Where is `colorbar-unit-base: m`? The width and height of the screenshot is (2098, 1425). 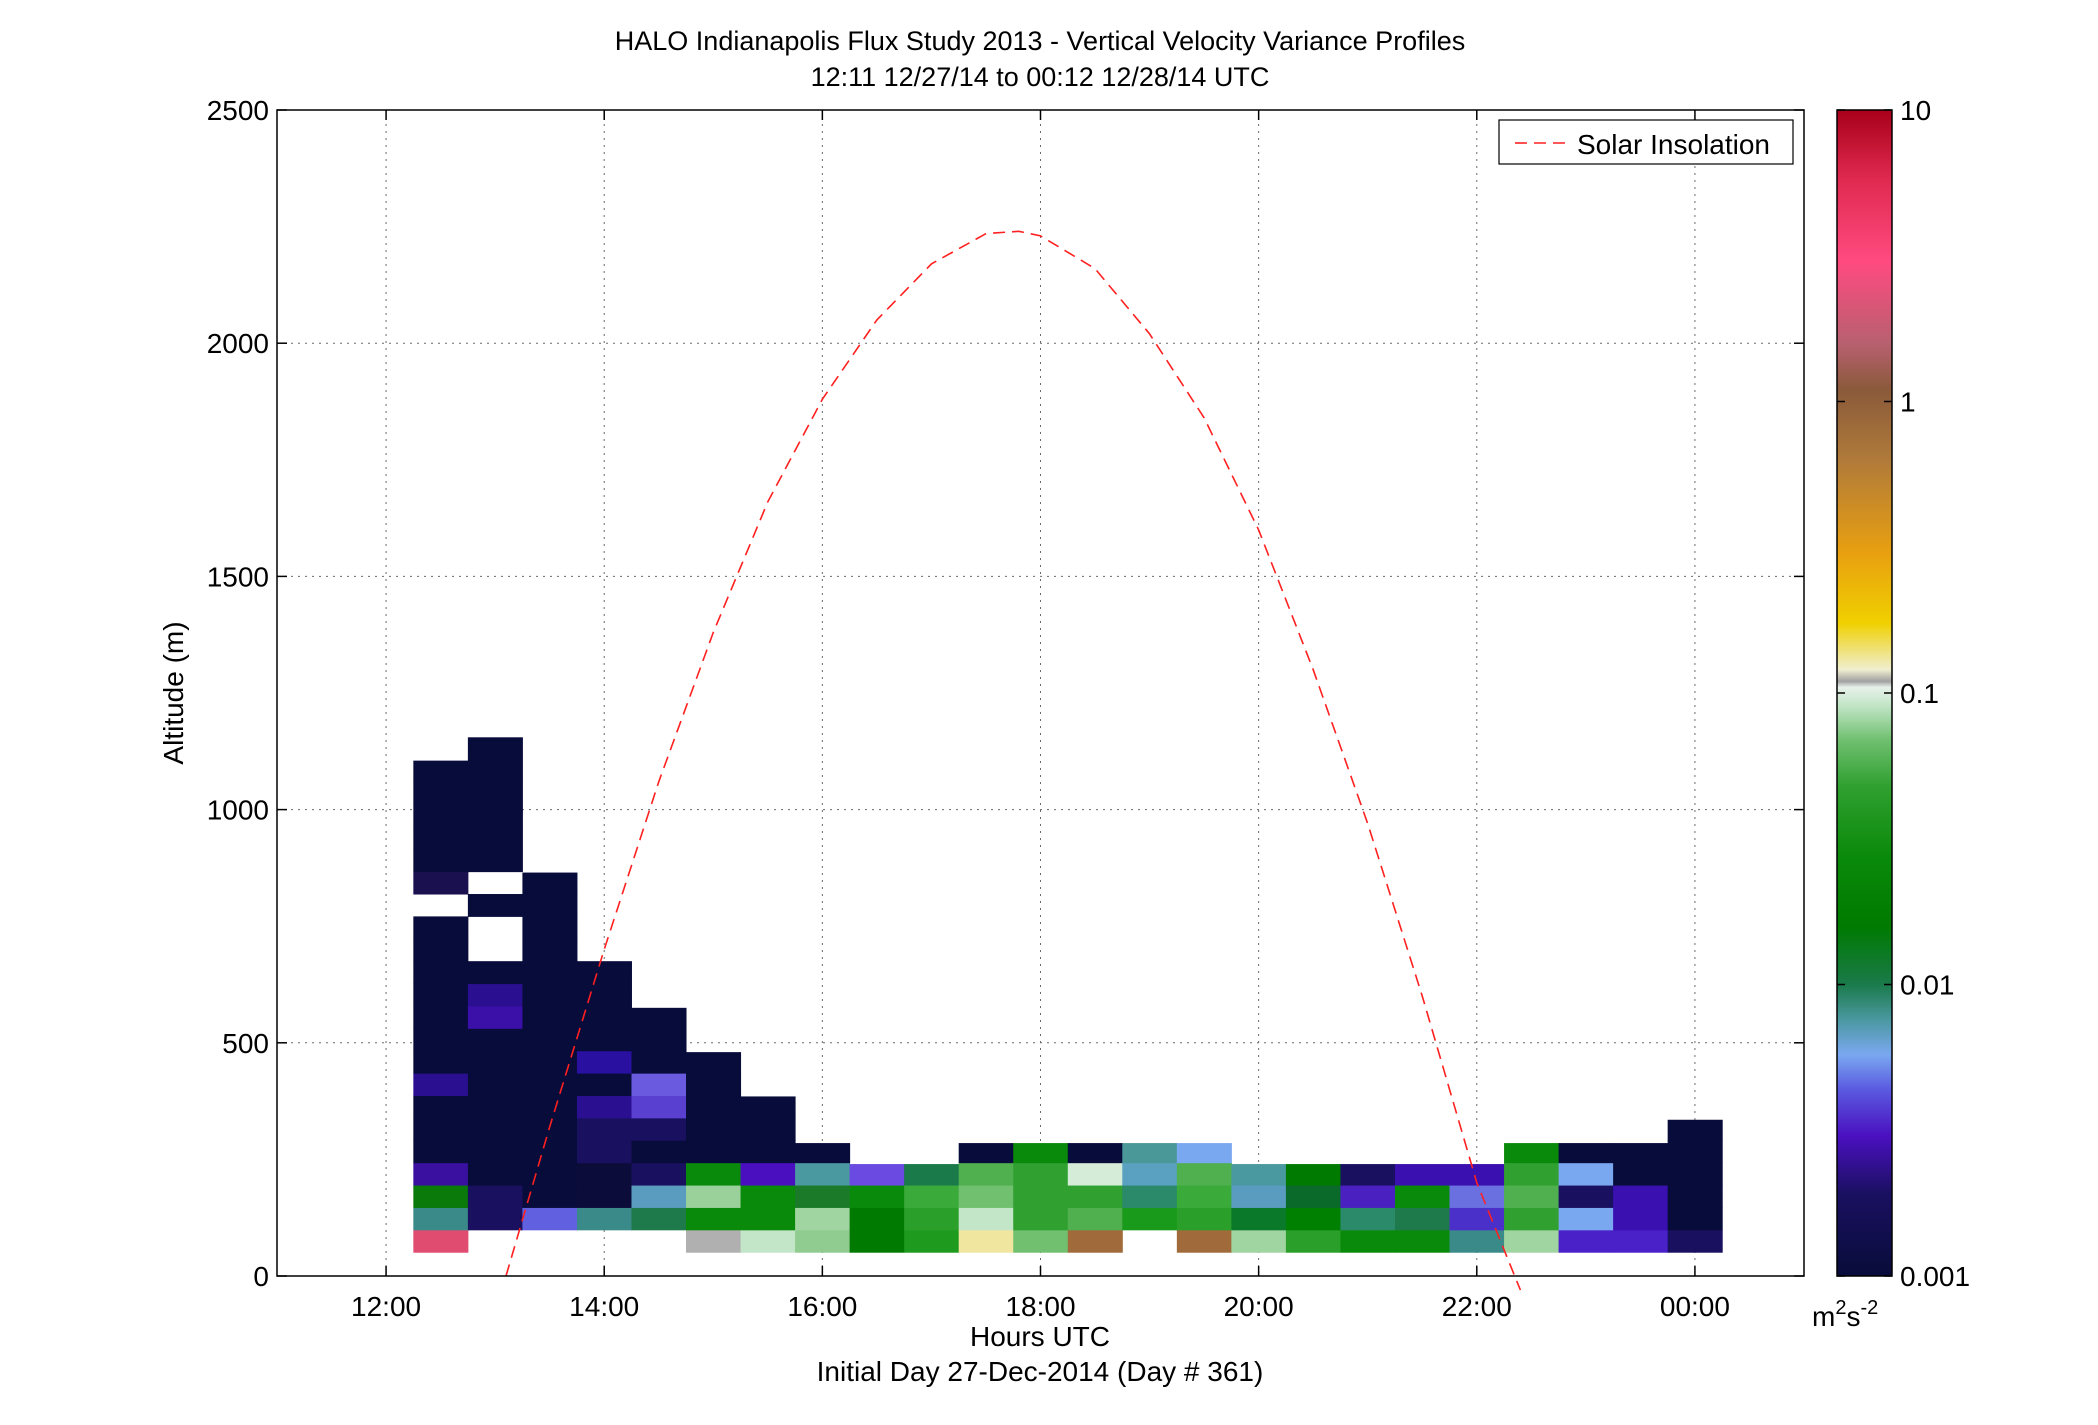 colorbar-unit-base: m is located at coordinates (1823, 1316).